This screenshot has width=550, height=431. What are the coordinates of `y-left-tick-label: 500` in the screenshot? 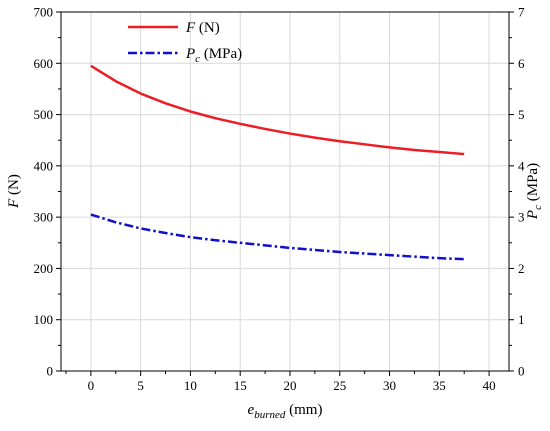 It's located at (44, 114).